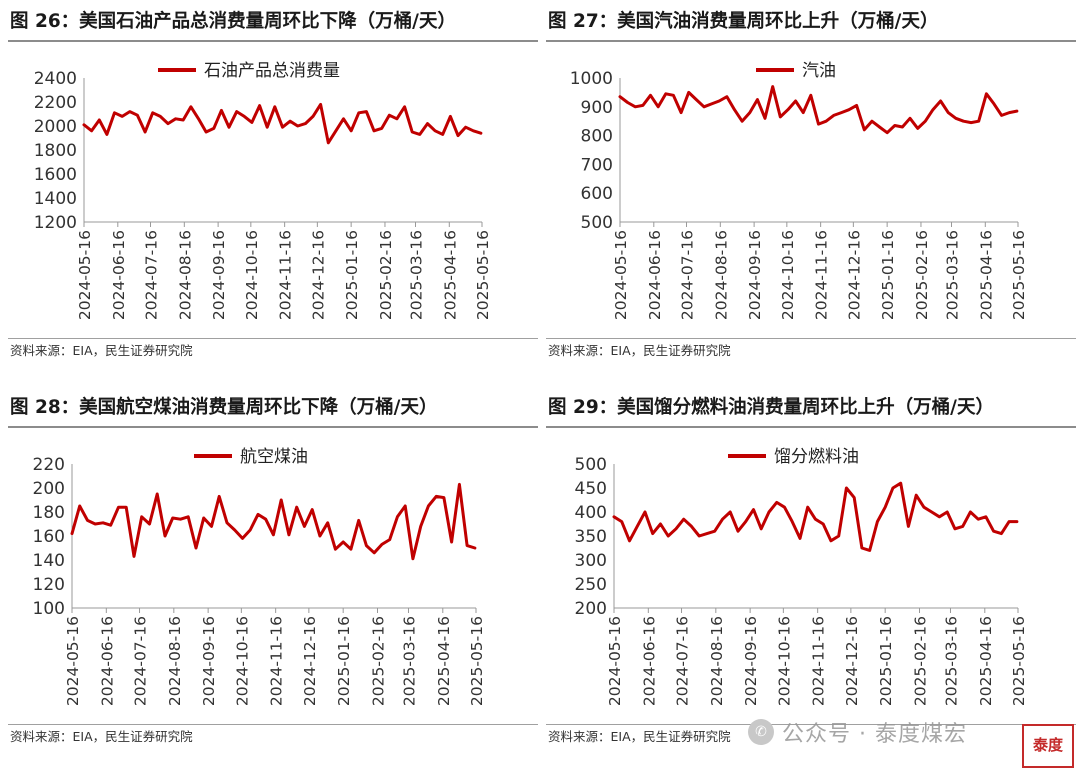 Image resolution: width=1080 pixels, height=770 pixels. What do you see at coordinates (273, 24) in the screenshot?
I see `panel-title: 图 26：美国石油产品总消费量周环比下降（万桶/天）` at bounding box center [273, 24].